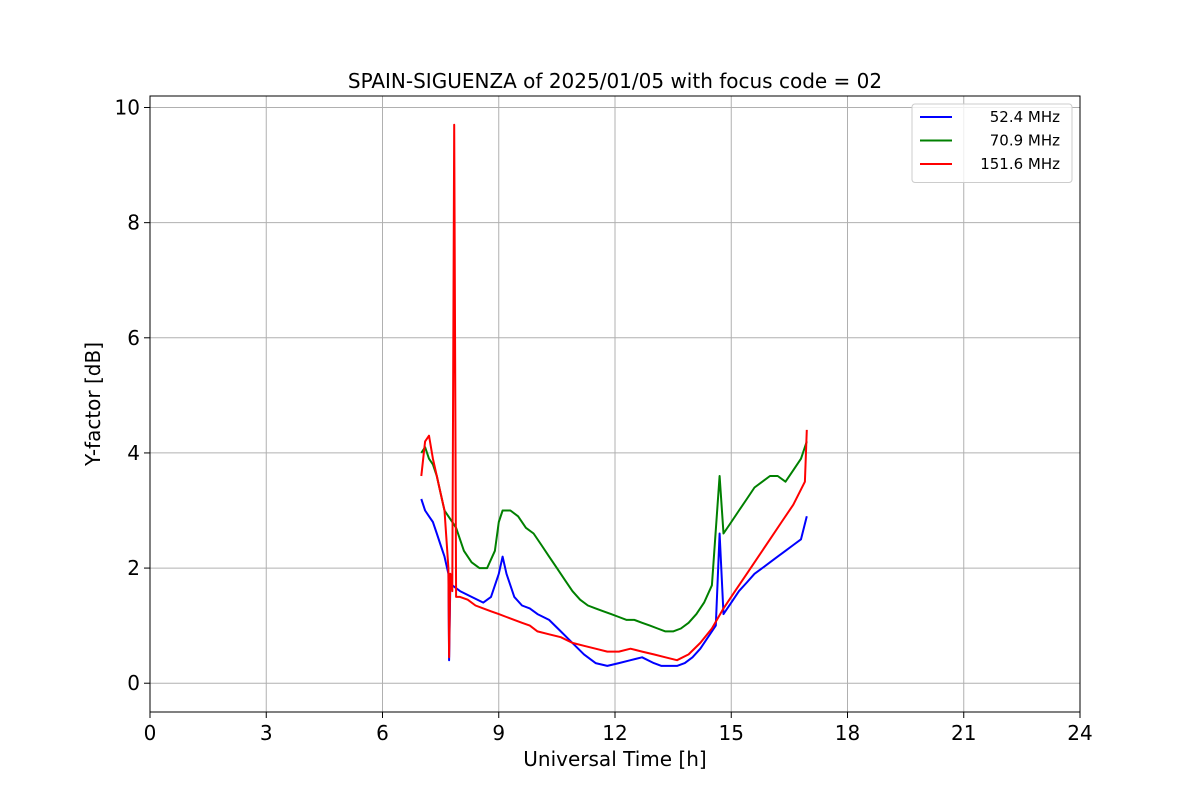 The image size is (1200, 800). What do you see at coordinates (1025, 117) in the screenshot?
I see `legend-label: 52.4 MHz` at bounding box center [1025, 117].